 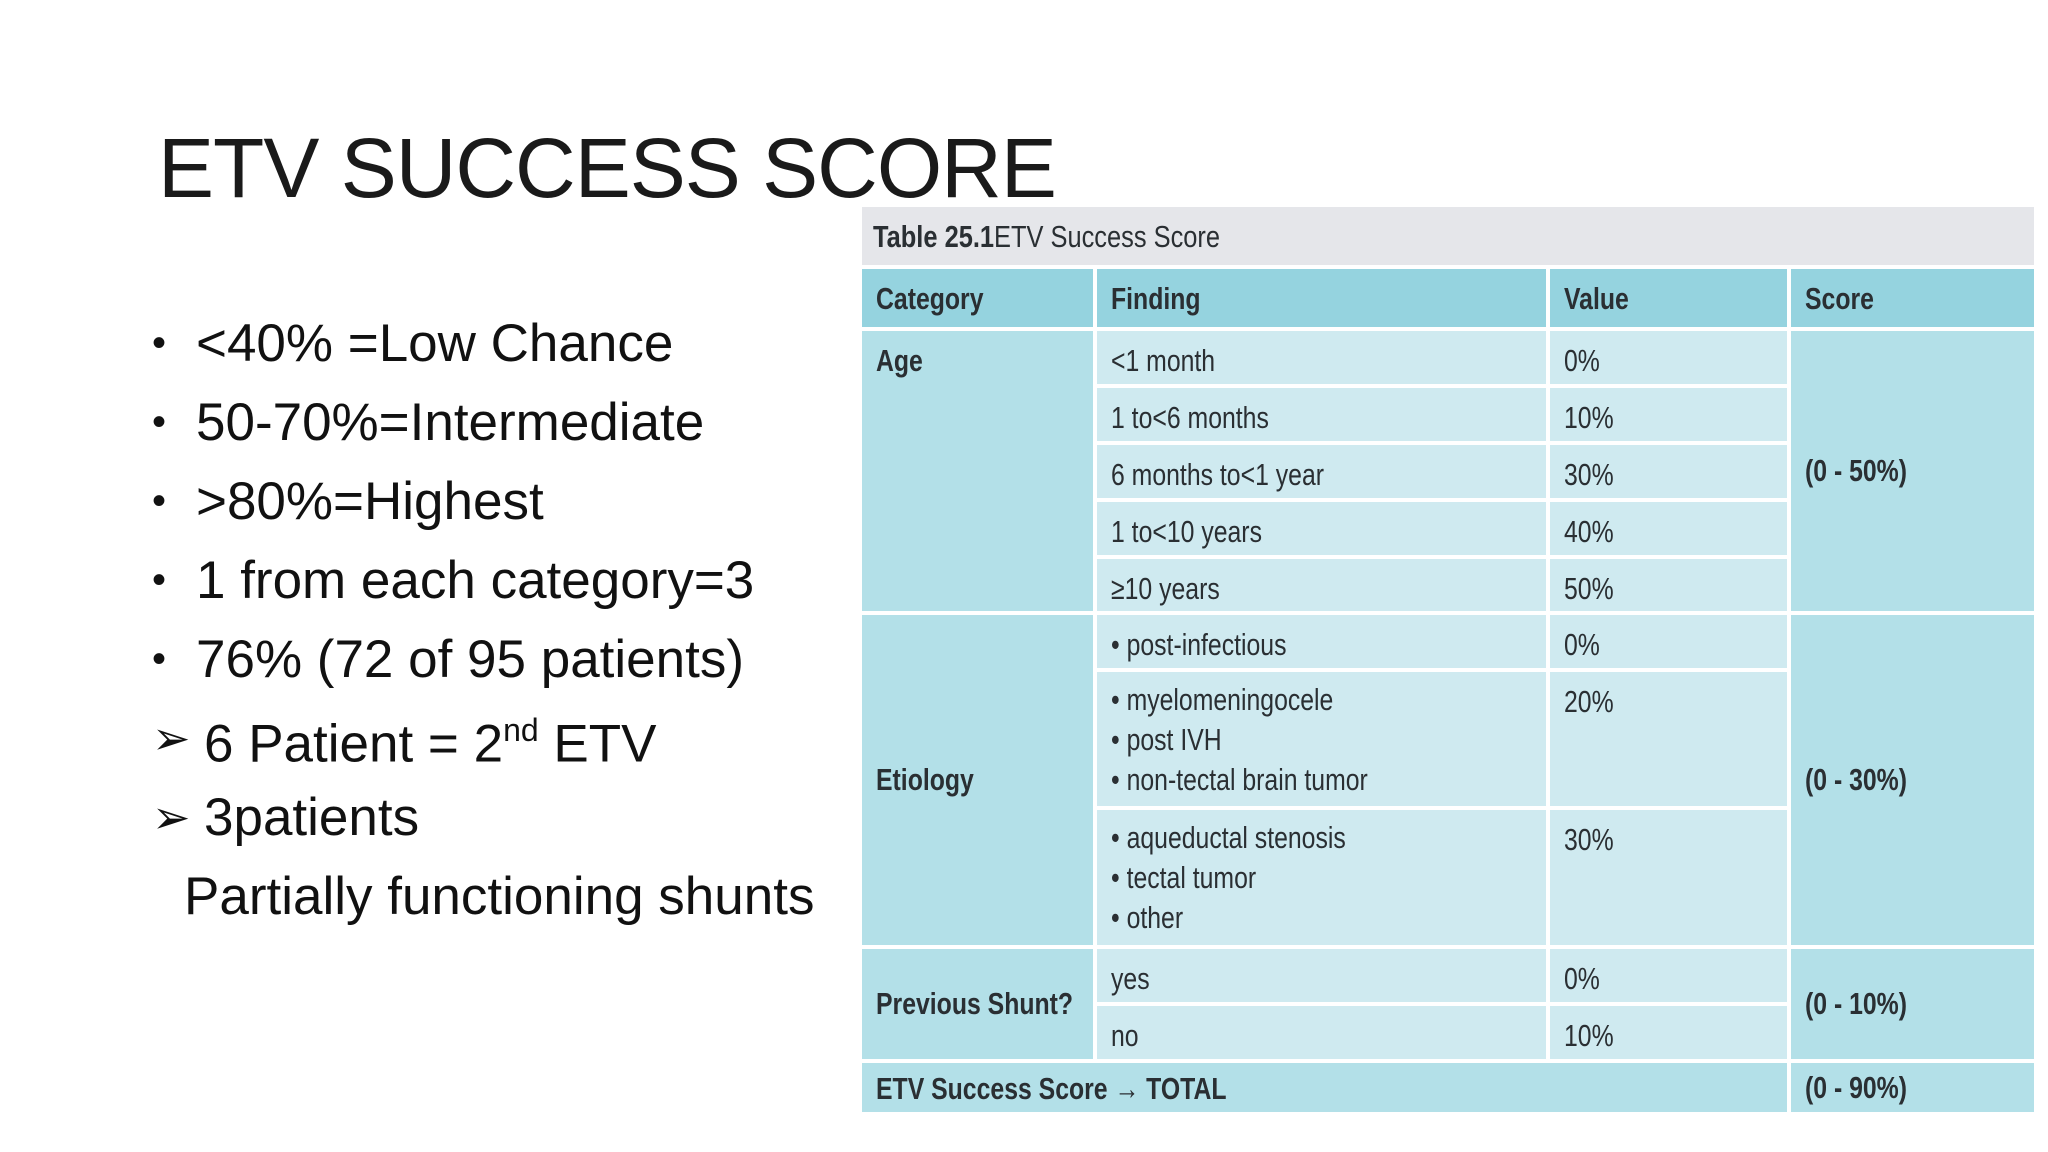 What do you see at coordinates (1912, 298) in the screenshot?
I see `header-score: Score` at bounding box center [1912, 298].